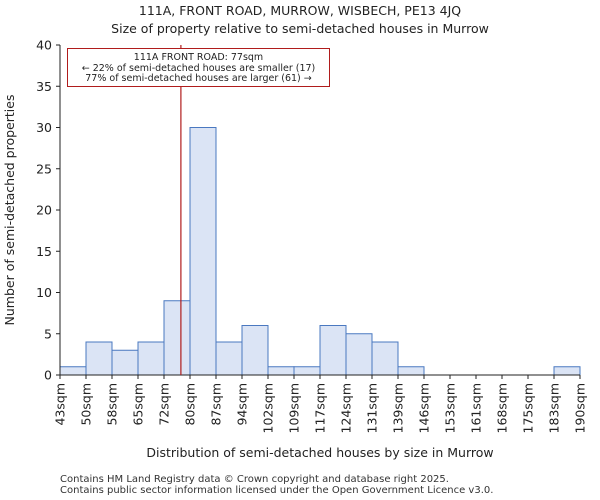 This screenshot has height=500, width=600. Describe the element at coordinates (424, 408) in the screenshot. I see `x-tick-label: 146sqm` at that location.